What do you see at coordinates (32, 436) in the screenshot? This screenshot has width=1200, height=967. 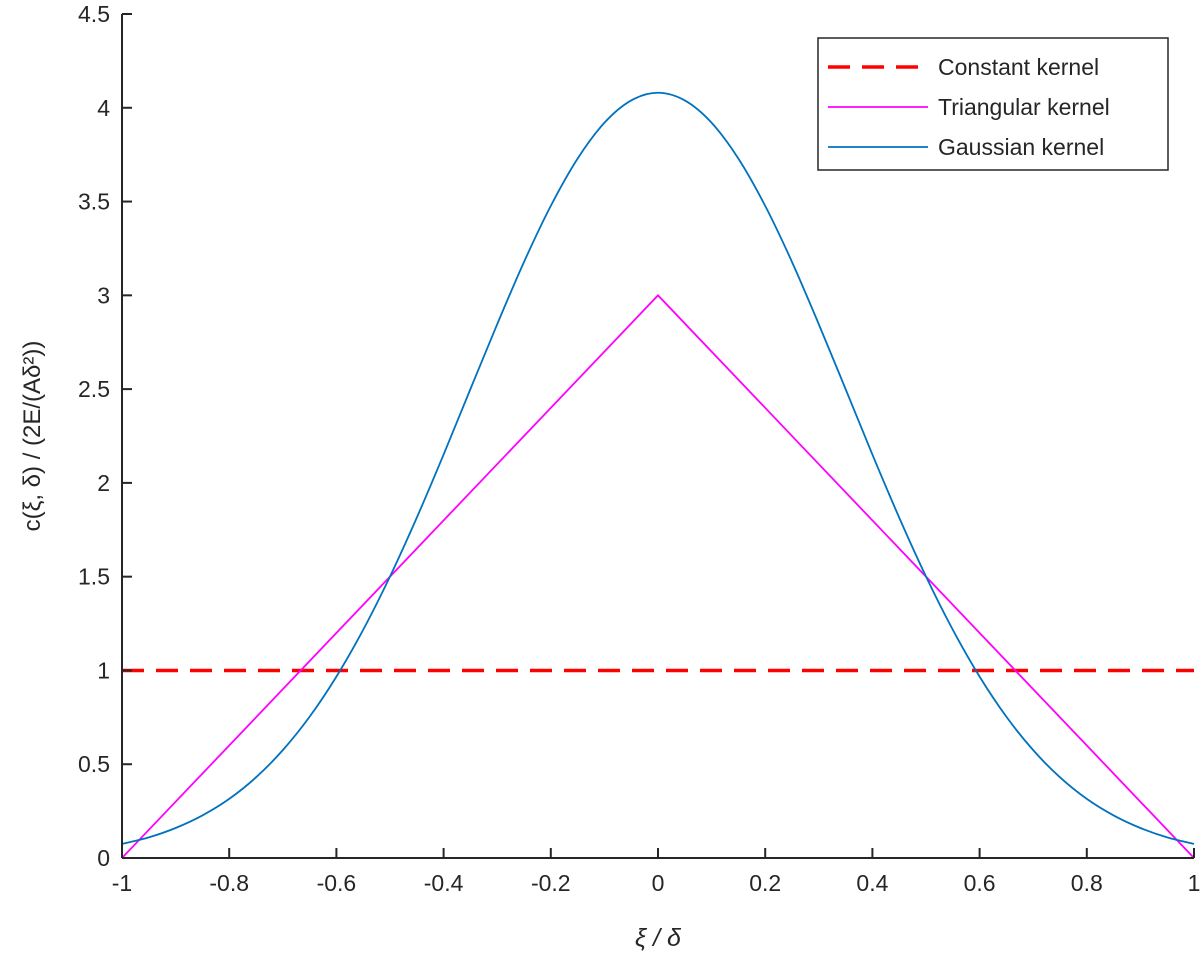 I see `y-axis-label: c(ξ, δ) / (2E/(Aδ²))` at bounding box center [32, 436].